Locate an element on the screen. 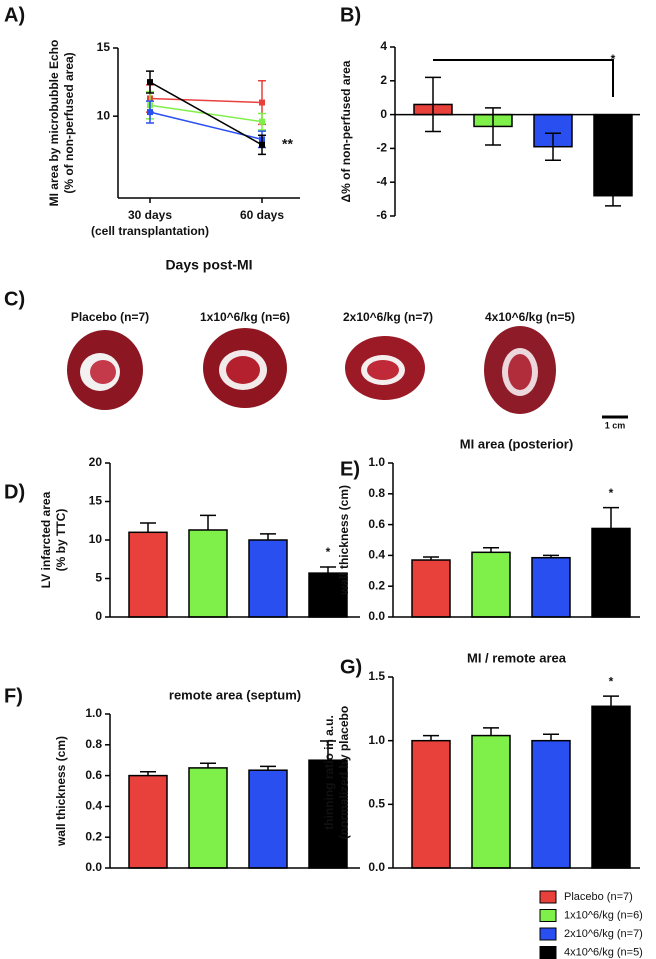 The width and height of the screenshot is (656, 959). legend-label: Placebo (n=7) is located at coordinates (598, 897).